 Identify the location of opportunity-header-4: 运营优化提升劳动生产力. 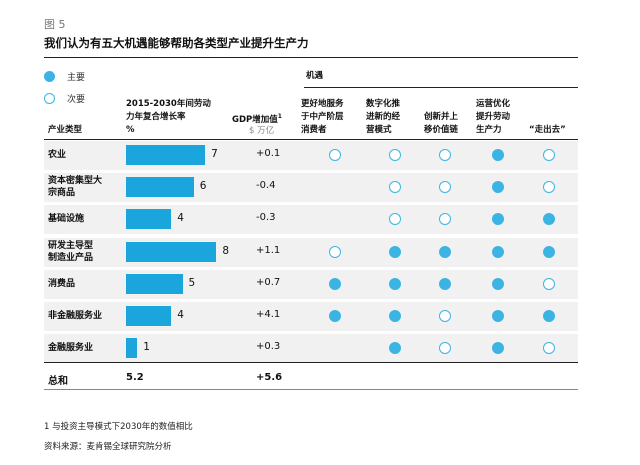
(493, 117).